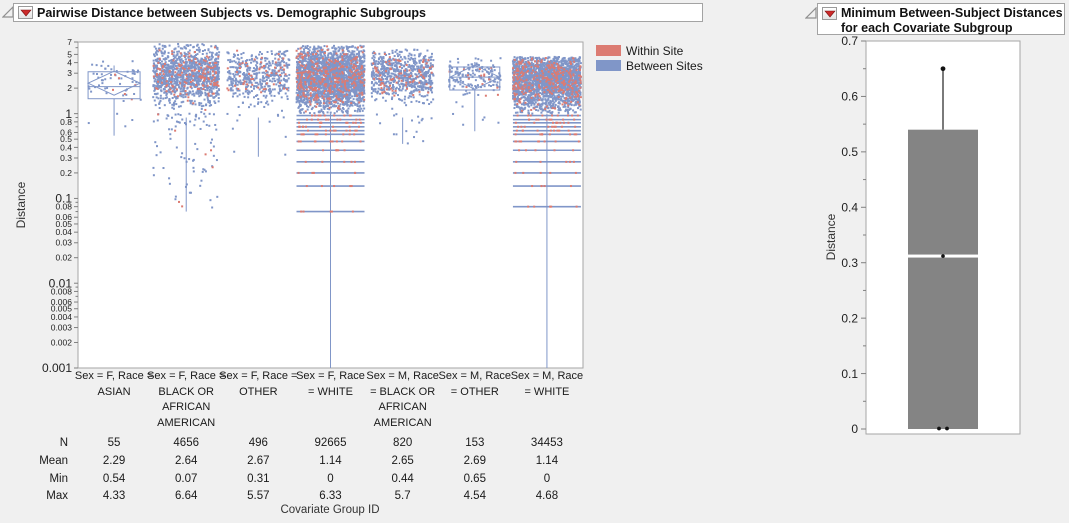  What do you see at coordinates (474, 384) in the screenshot?
I see `category-label-6: Sex = M, Race = OTHER` at bounding box center [474, 384].